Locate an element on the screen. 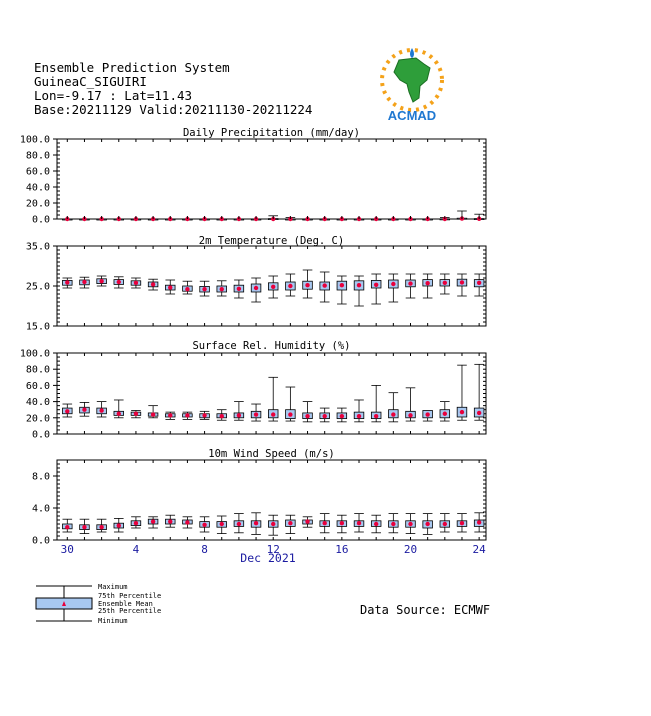 Image resolution: width=651 pixels, height=716 pixels. legend-minimum: Minimum is located at coordinates (113, 621).